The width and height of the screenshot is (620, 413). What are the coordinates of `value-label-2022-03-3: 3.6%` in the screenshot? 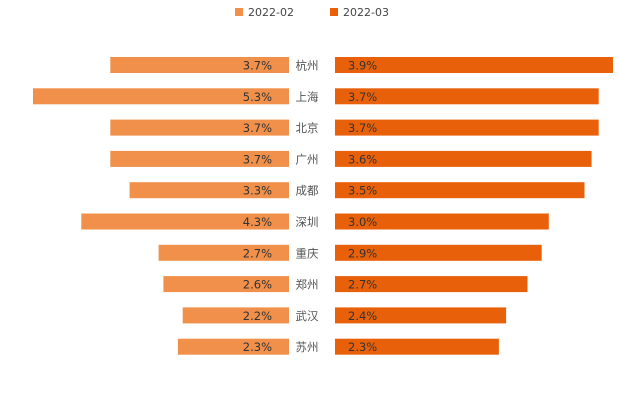 It's located at (362, 159).